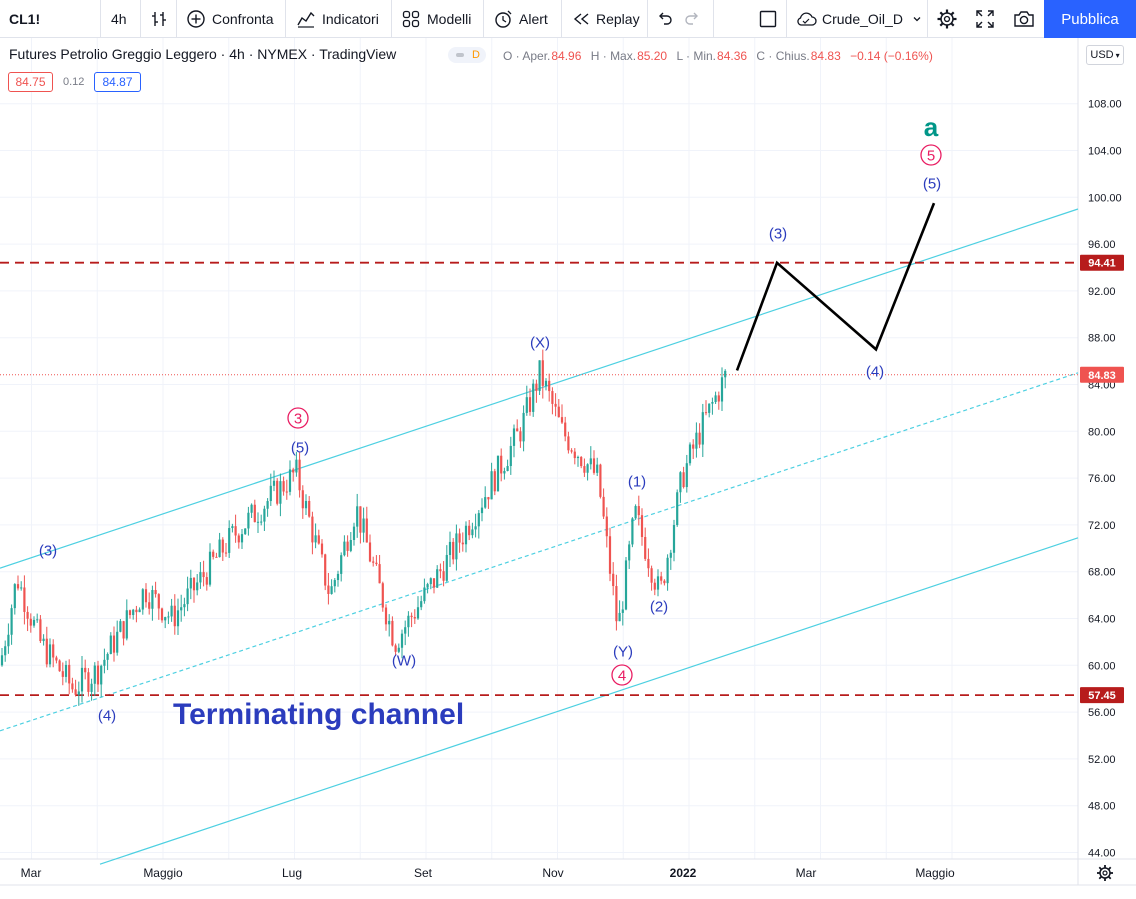 The height and width of the screenshot is (899, 1136). I want to click on spread-value: 0.12, so click(74, 82).